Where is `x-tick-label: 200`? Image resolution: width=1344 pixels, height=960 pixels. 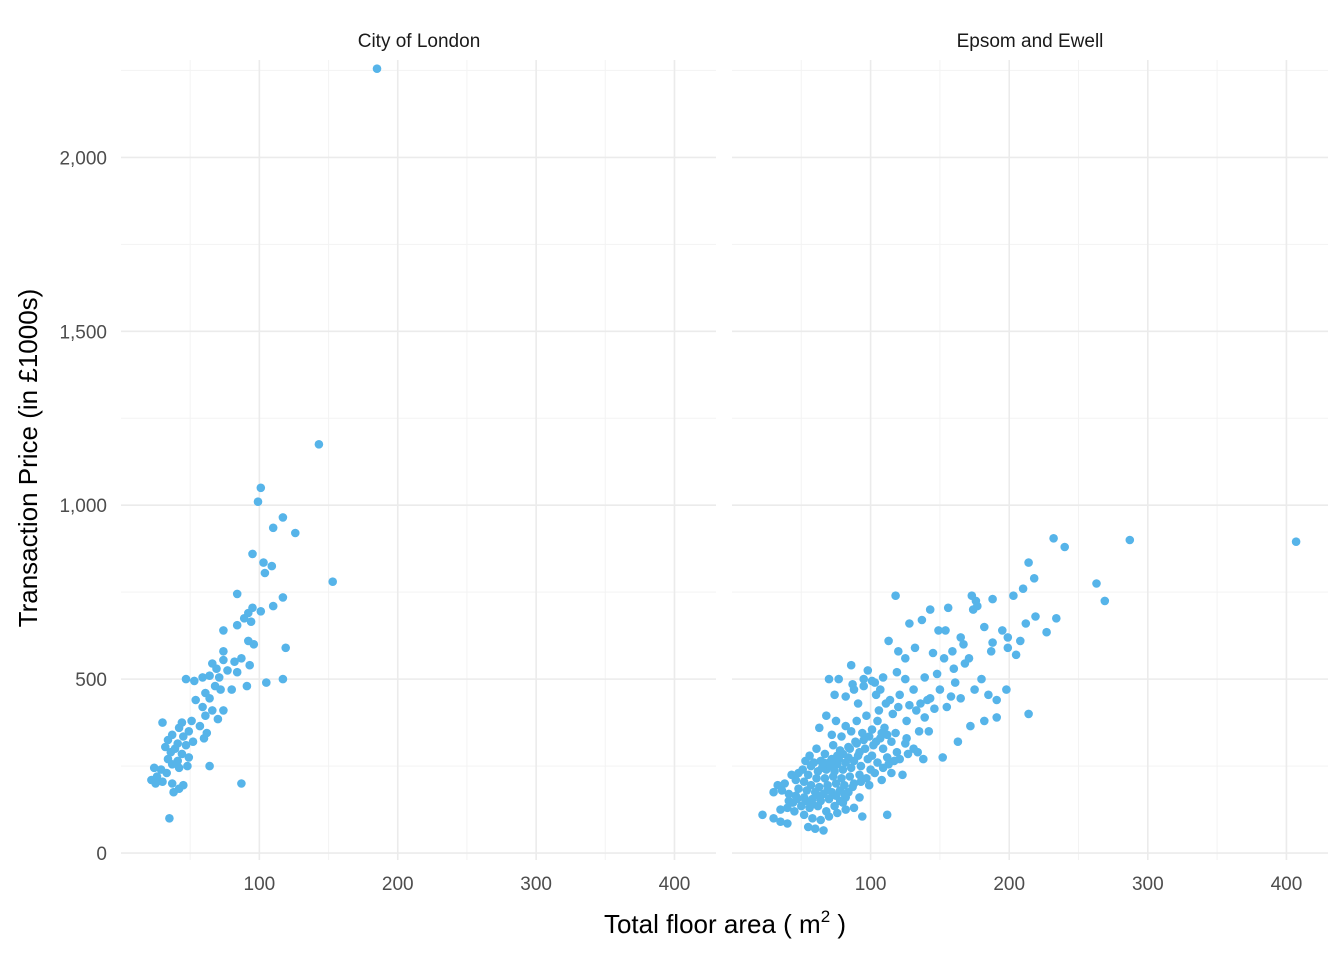
x-tick-label: 200 is located at coordinates (1009, 884).